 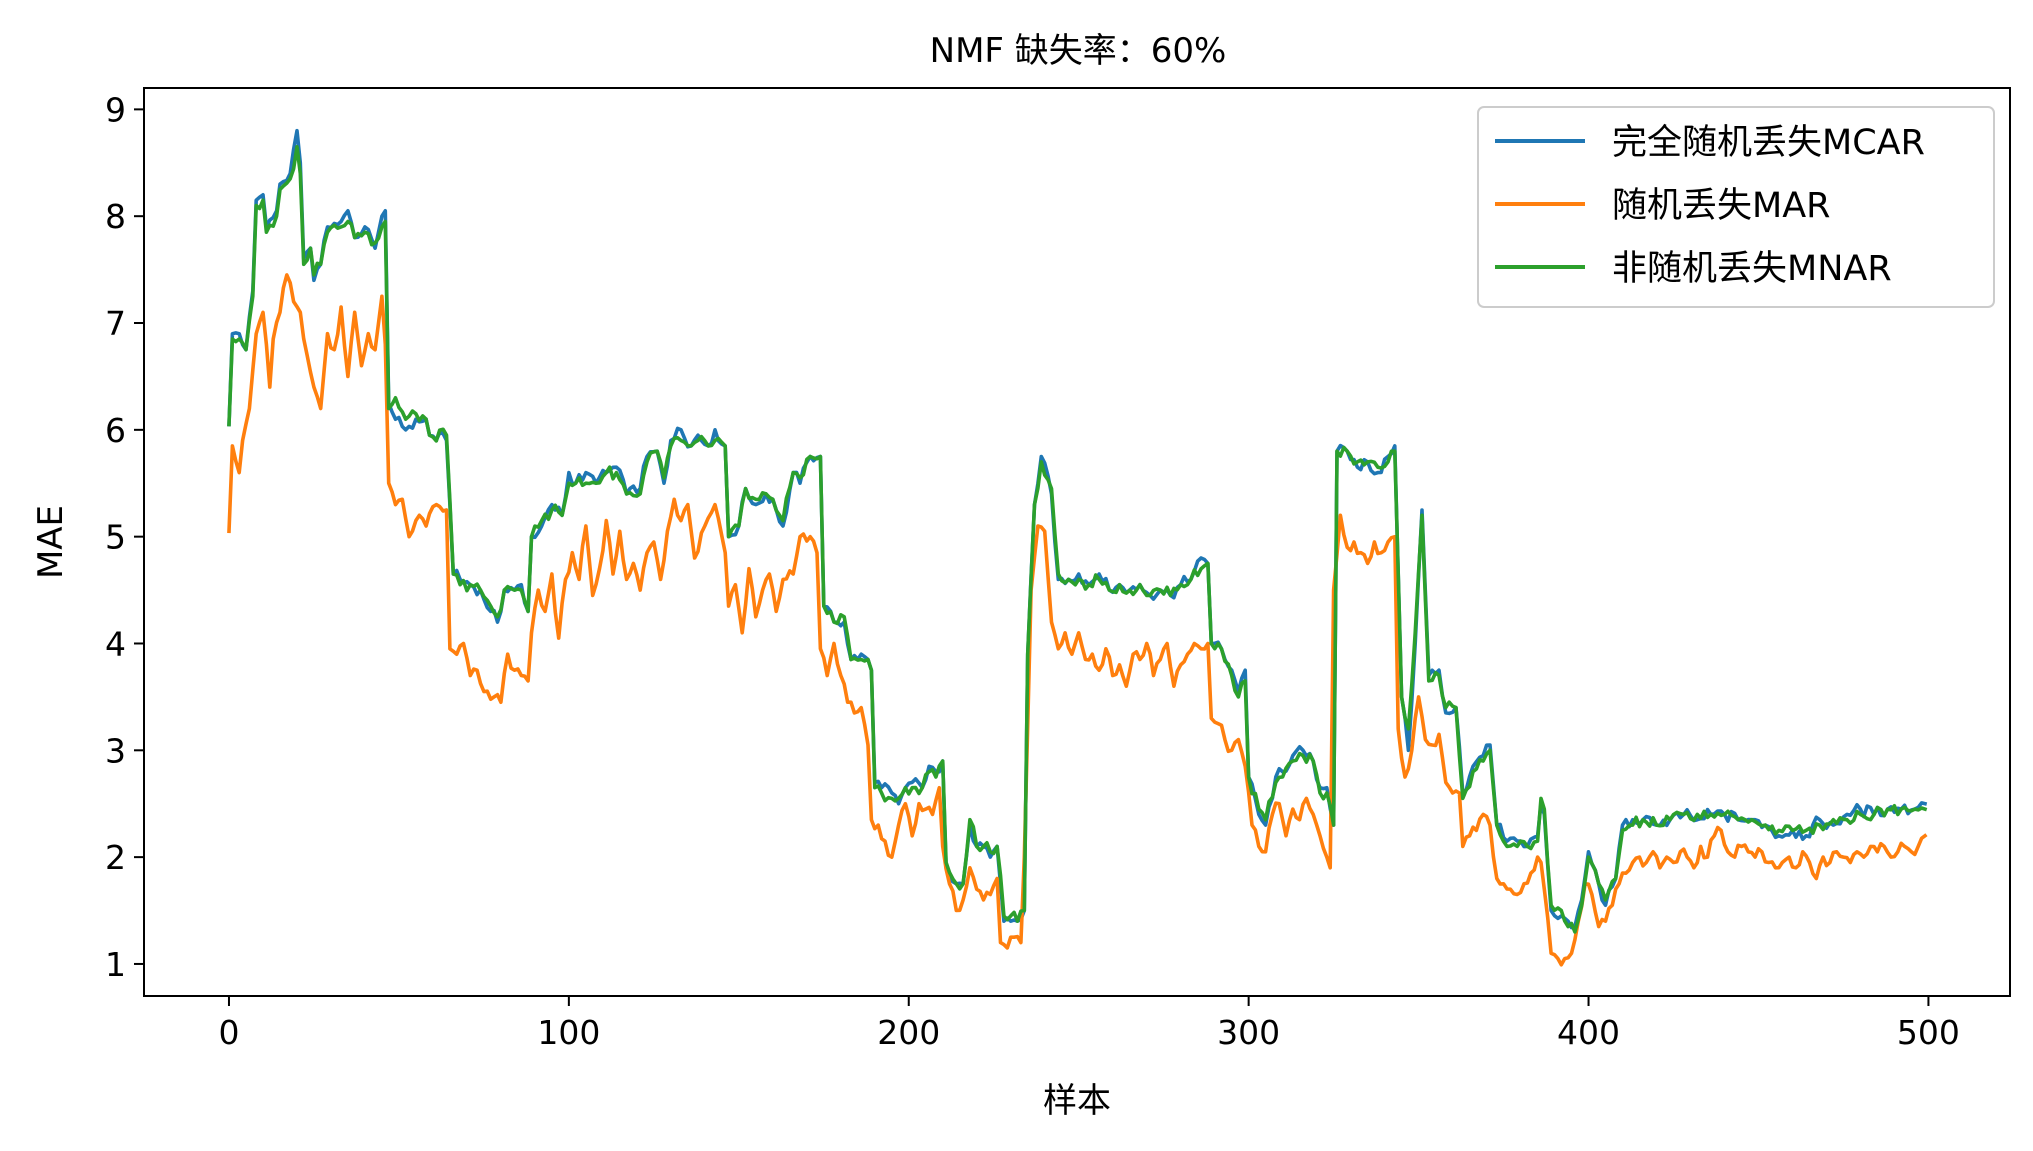 What do you see at coordinates (115, 643) in the screenshot?
I see `y-tick-label: 4` at bounding box center [115, 643].